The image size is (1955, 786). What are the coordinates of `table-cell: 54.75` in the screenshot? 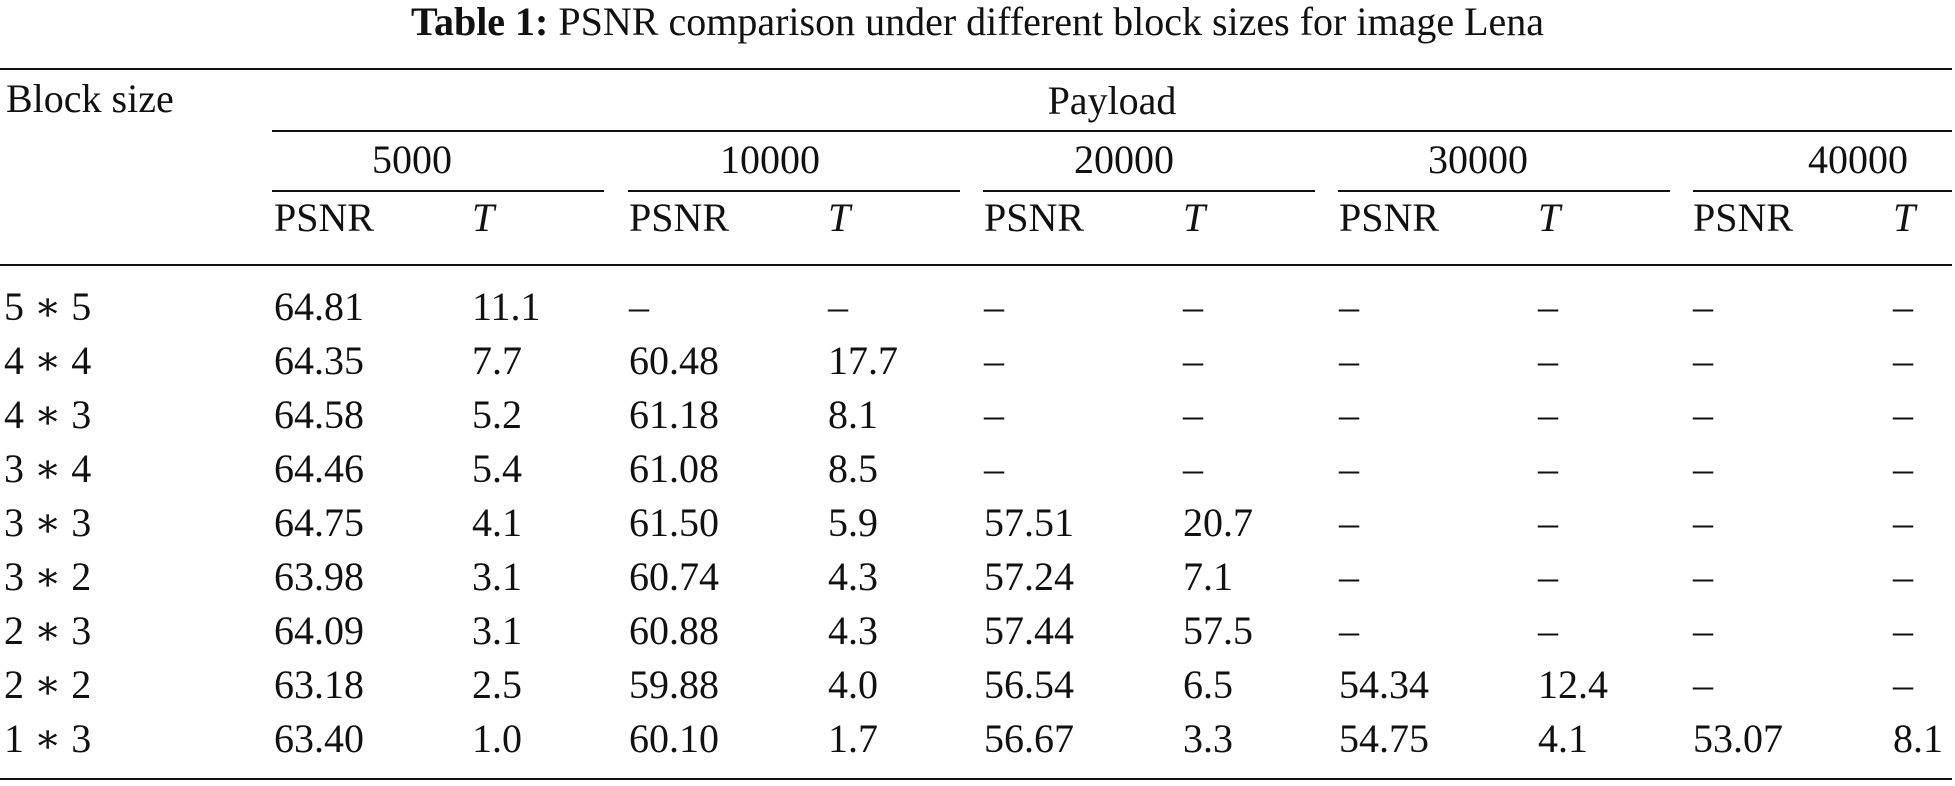 It's located at (1384, 738).